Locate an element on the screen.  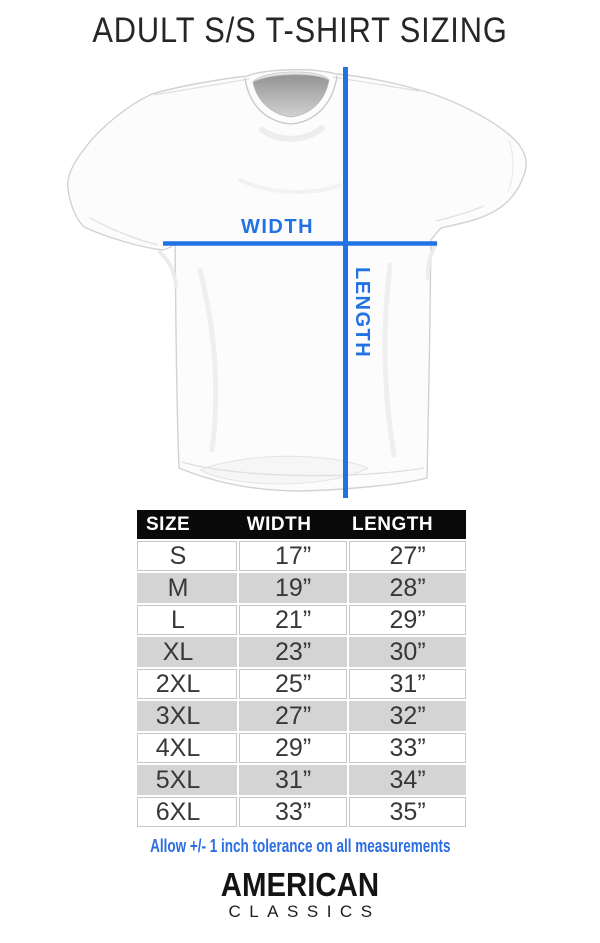
table-row-4xl: 4XL 29” 33” is located at coordinates (301, 749).